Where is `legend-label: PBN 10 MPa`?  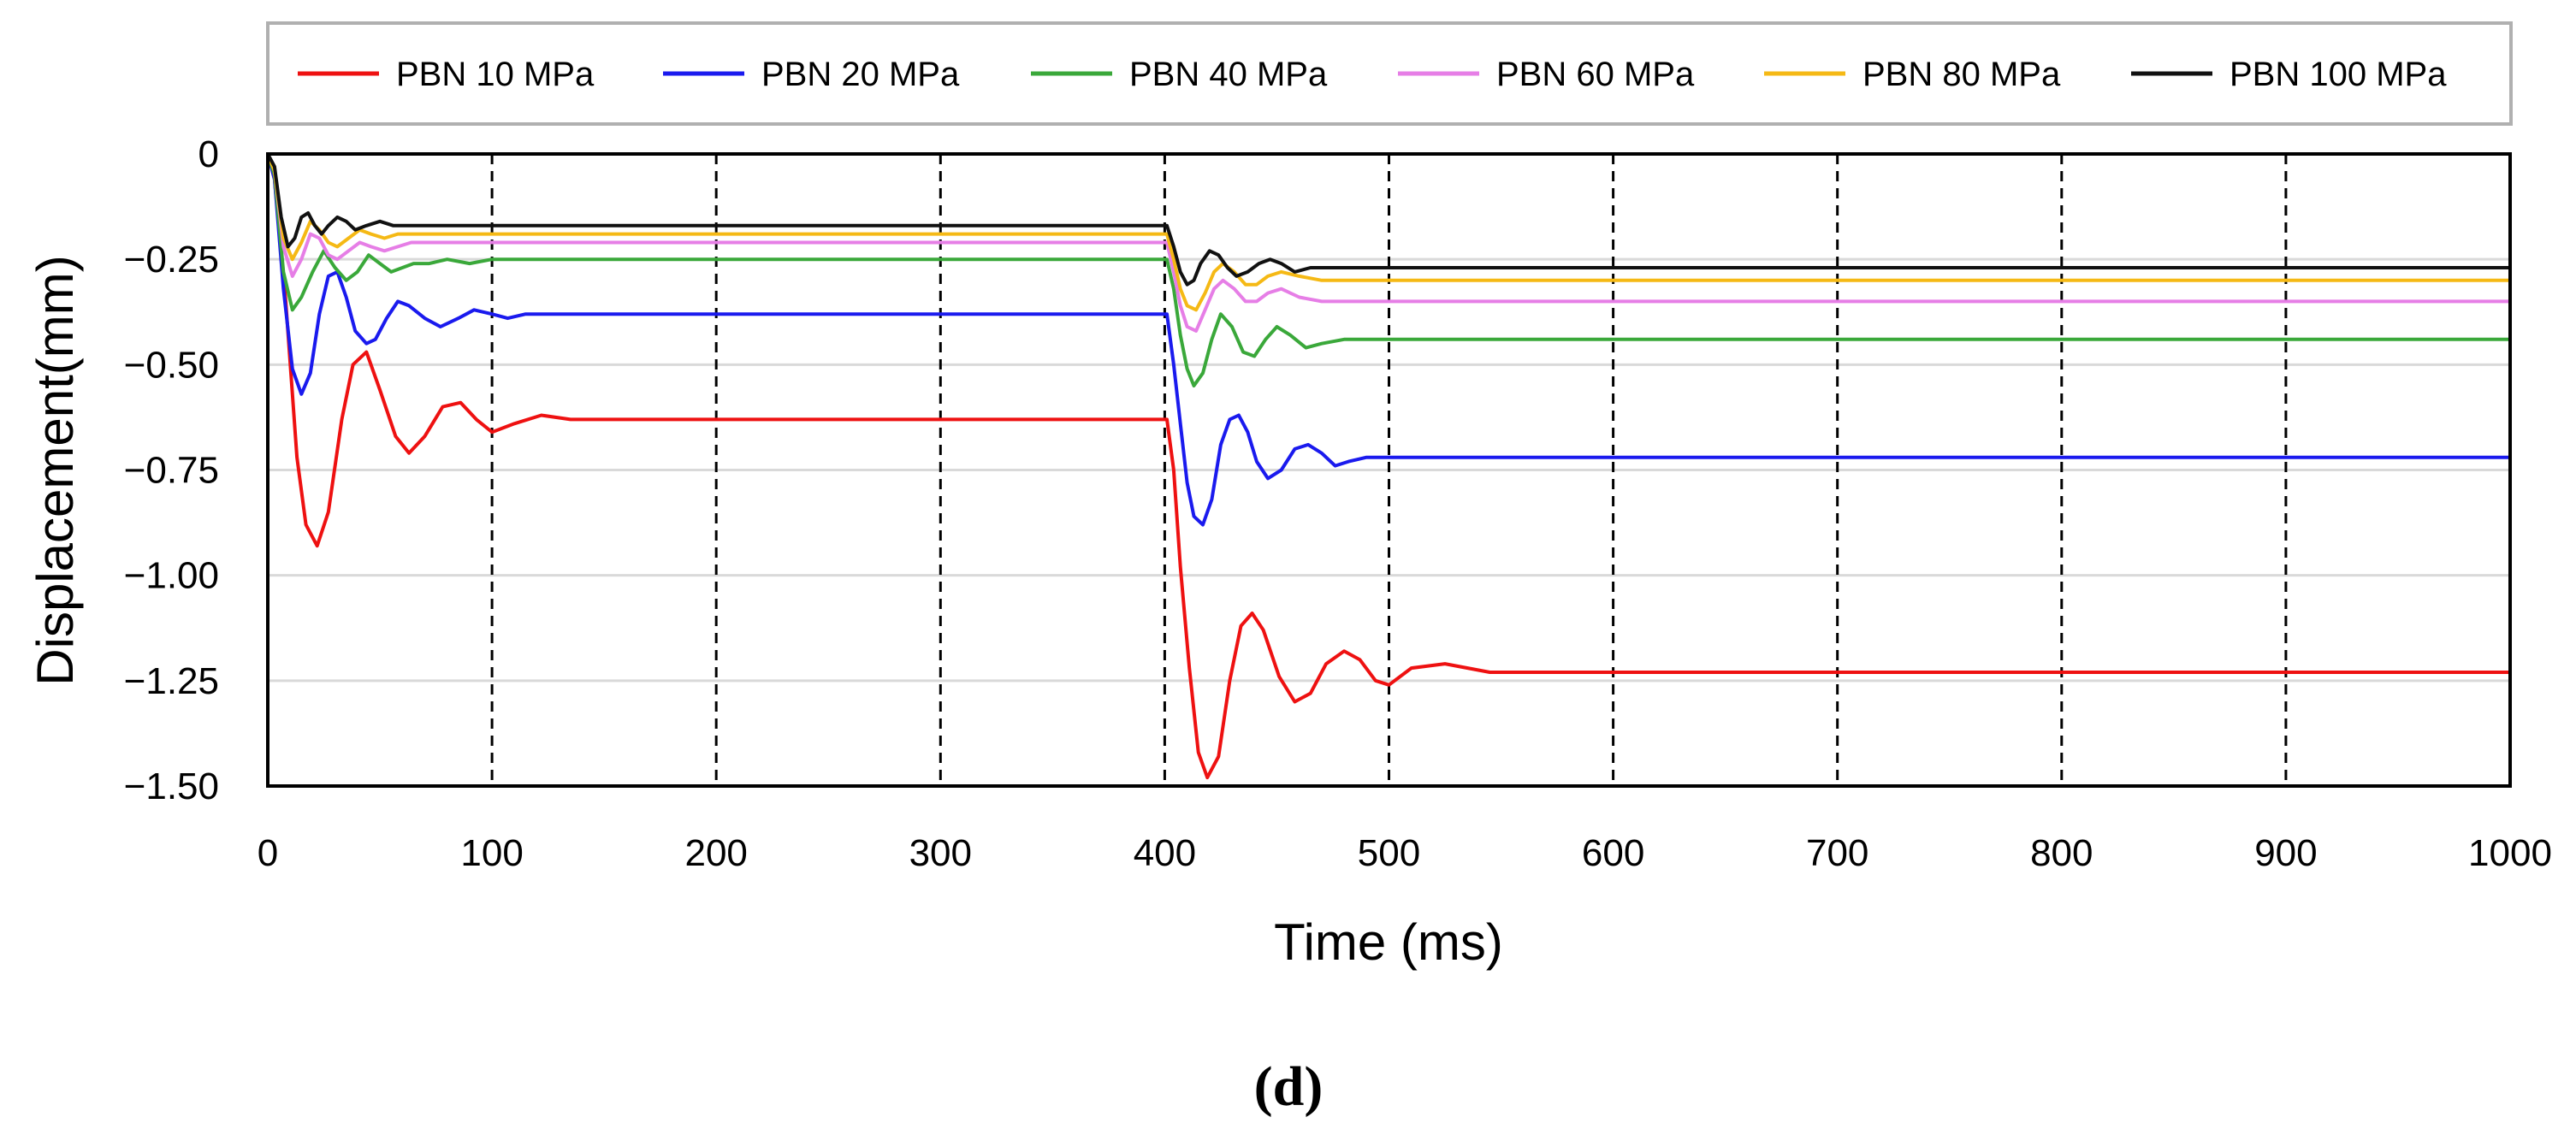 legend-label: PBN 10 MPa is located at coordinates (496, 75).